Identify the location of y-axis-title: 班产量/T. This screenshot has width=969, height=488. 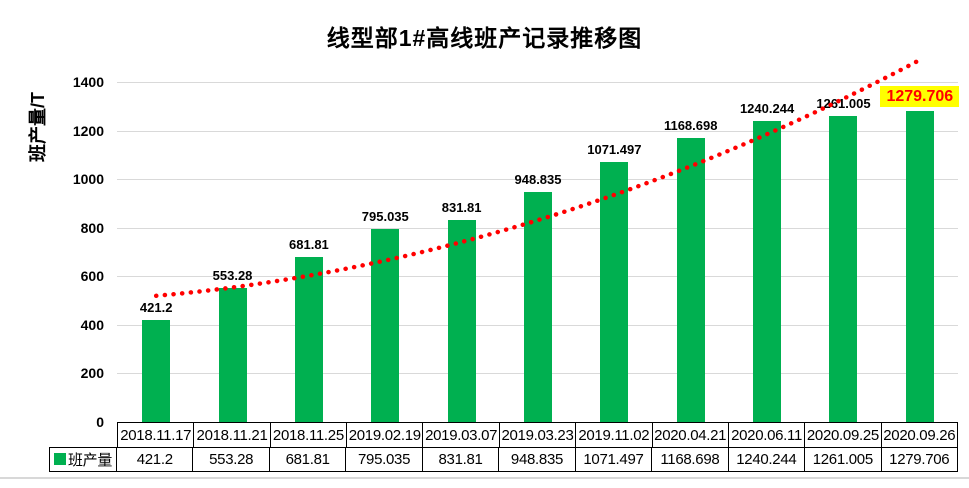
(38, 127).